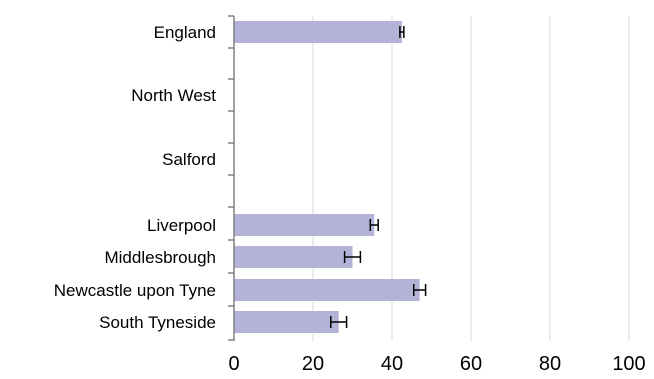  What do you see at coordinates (550, 364) in the screenshot?
I see `x-tick-label: 80` at bounding box center [550, 364].